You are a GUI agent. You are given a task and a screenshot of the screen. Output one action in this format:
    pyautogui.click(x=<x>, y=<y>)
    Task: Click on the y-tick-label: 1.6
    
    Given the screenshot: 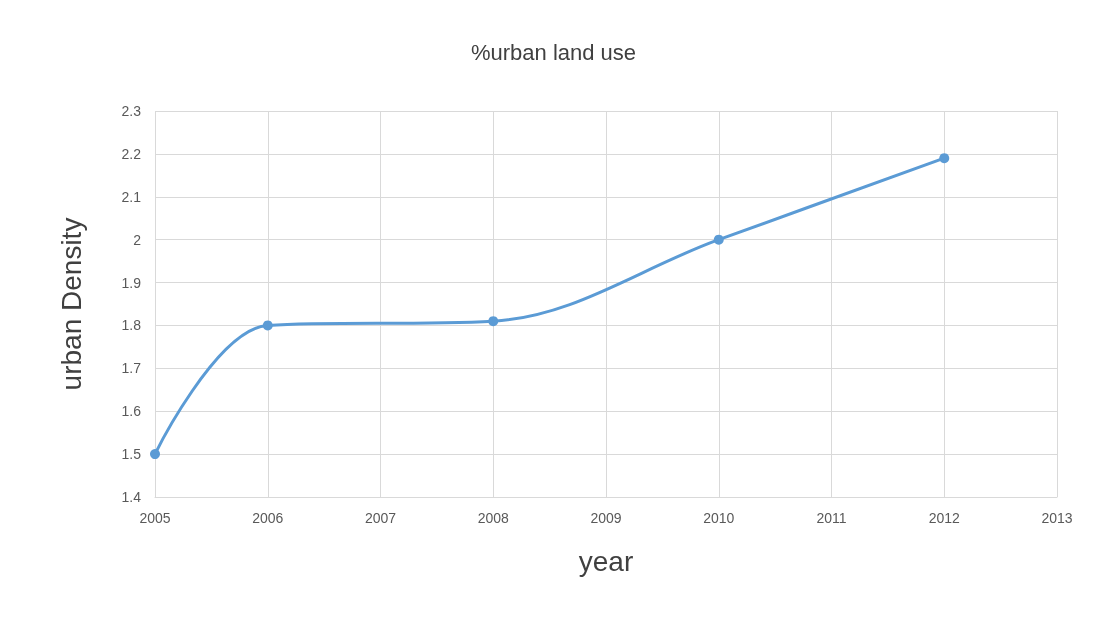 What is the action you would take?
    pyautogui.click(x=131, y=411)
    